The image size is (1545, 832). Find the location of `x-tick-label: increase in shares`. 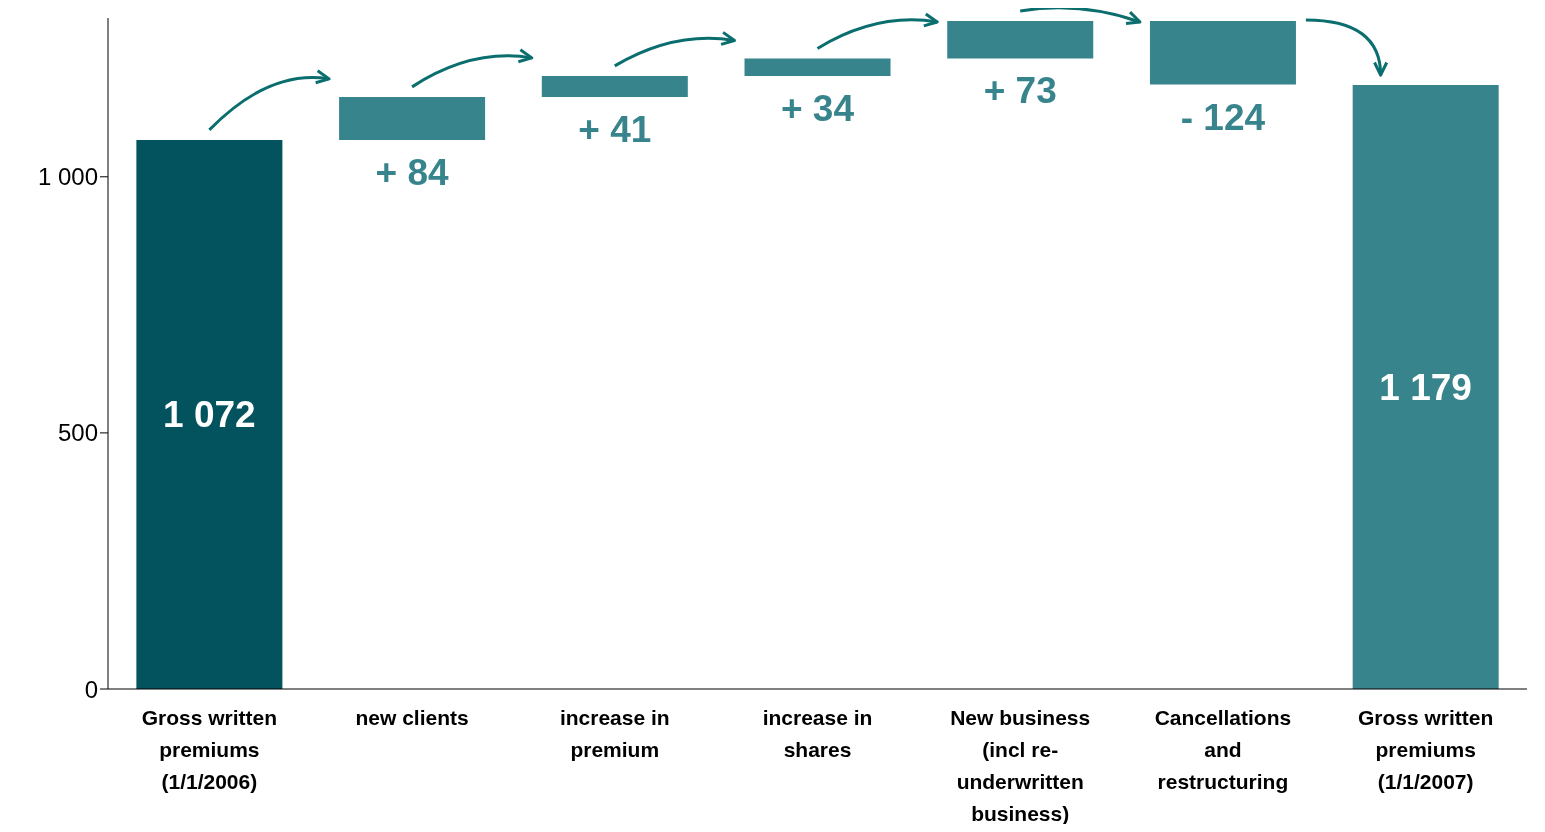

x-tick-label: increase in shares is located at coordinates (817, 733).